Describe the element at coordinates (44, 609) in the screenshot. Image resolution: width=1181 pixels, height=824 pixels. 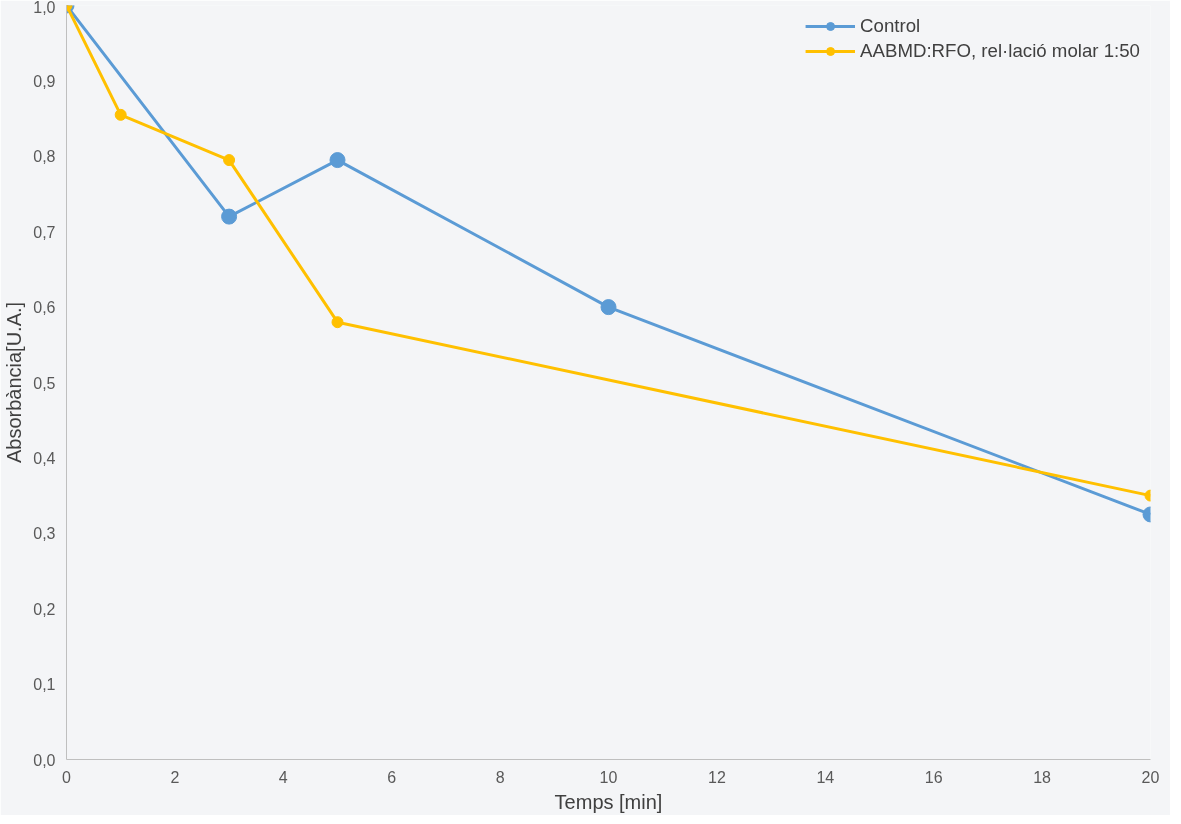
I see `y-tick-label: 0,2` at that location.